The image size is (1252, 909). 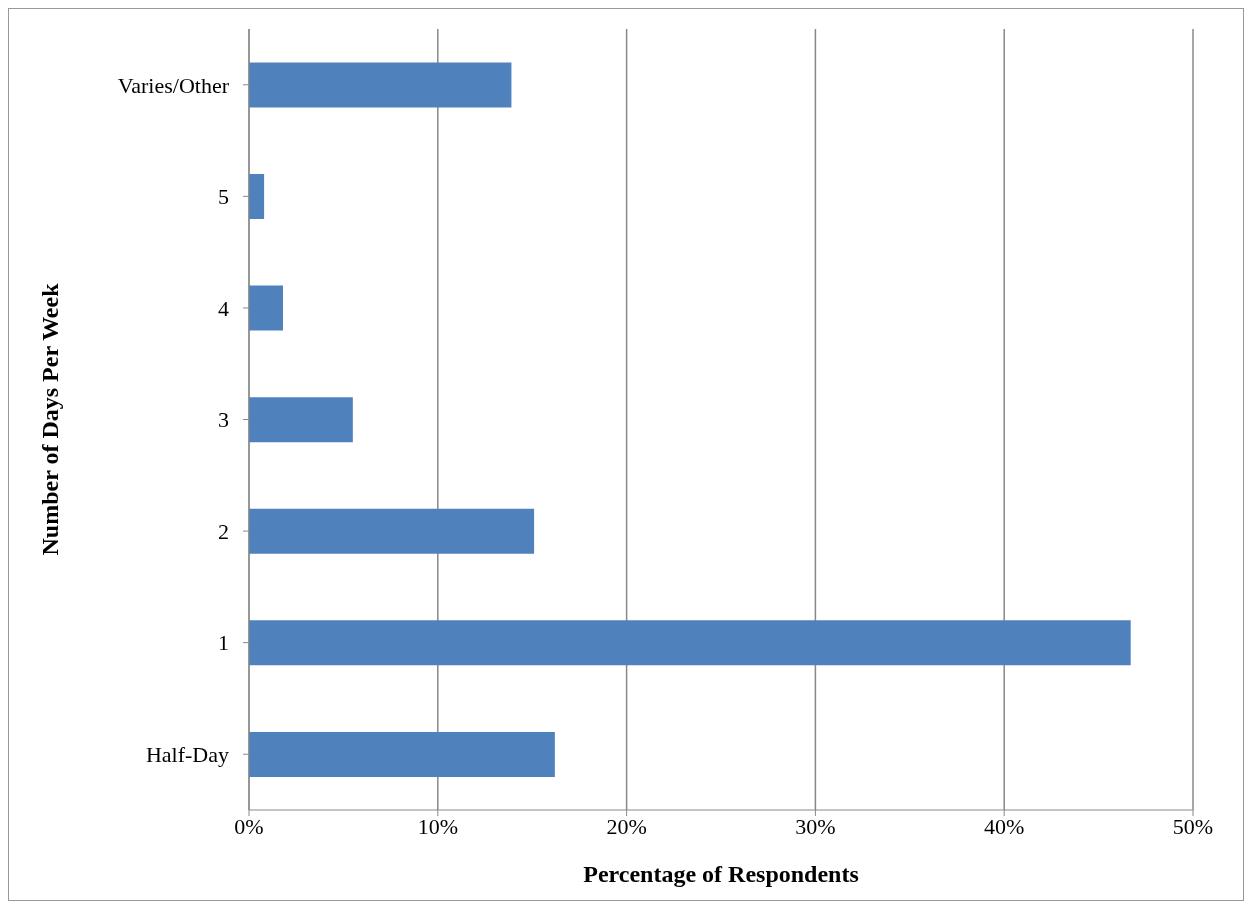 I want to click on x-tick-label: 20%, so click(x=626, y=826).